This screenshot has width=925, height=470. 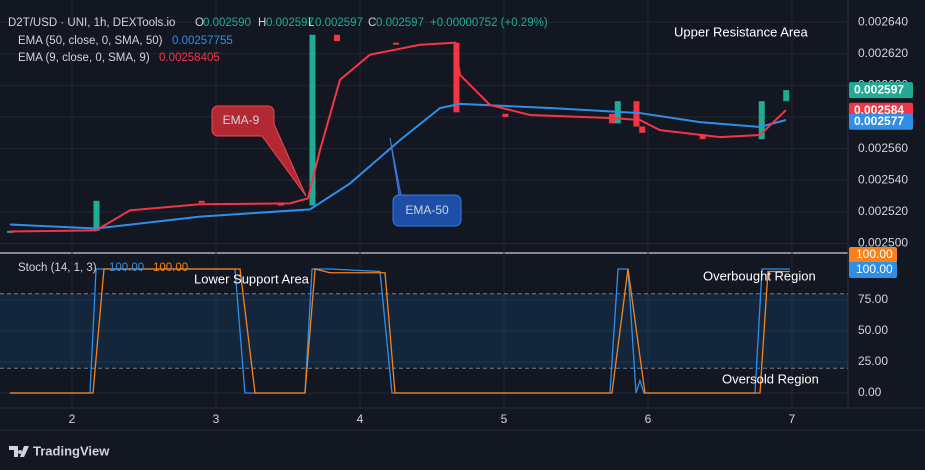 I want to click on price-badge-label: 0.002584, so click(x=879, y=110).